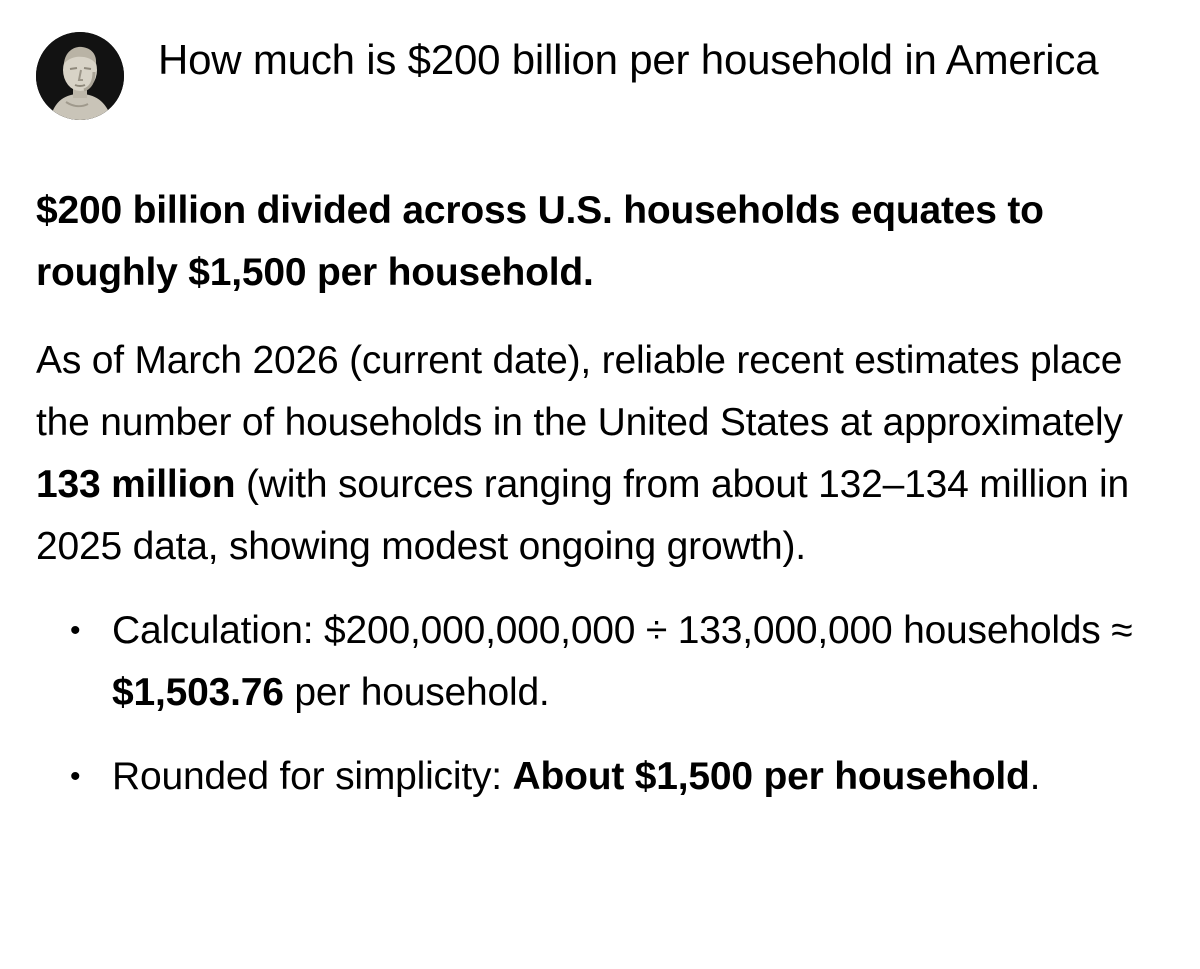  I want to click on bust-portrait-avatar-icon, so click(80, 76).